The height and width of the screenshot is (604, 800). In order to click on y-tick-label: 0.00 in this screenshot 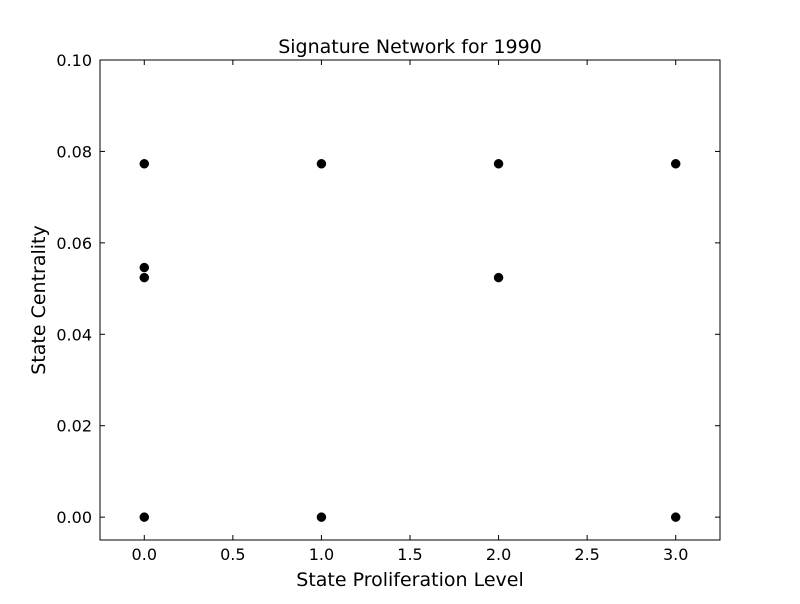, I will do `click(74, 517)`.